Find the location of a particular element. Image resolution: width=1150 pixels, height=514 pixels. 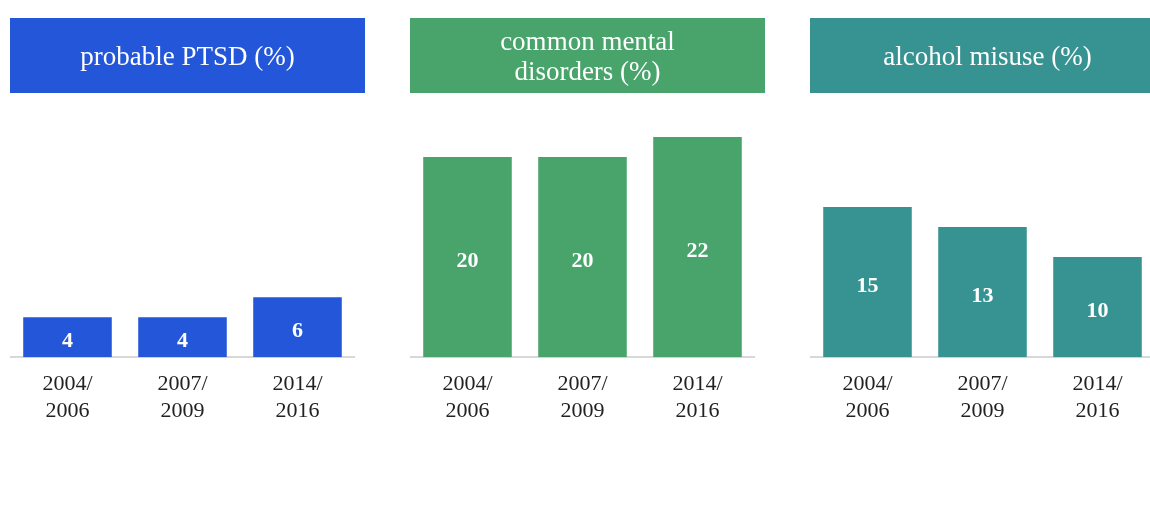

chart-title: probable PTSD (%) is located at coordinates (187, 55).